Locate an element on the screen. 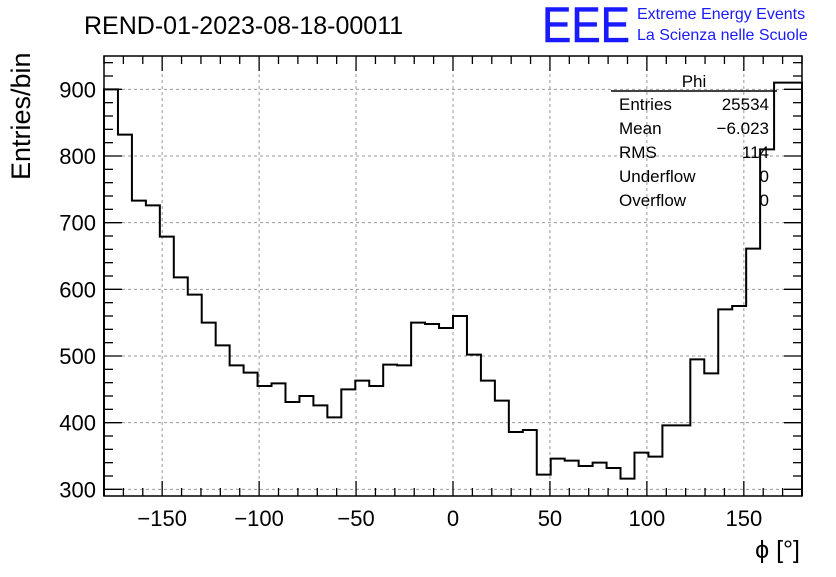  stats-row-value: −6.023 is located at coordinates (743, 128).